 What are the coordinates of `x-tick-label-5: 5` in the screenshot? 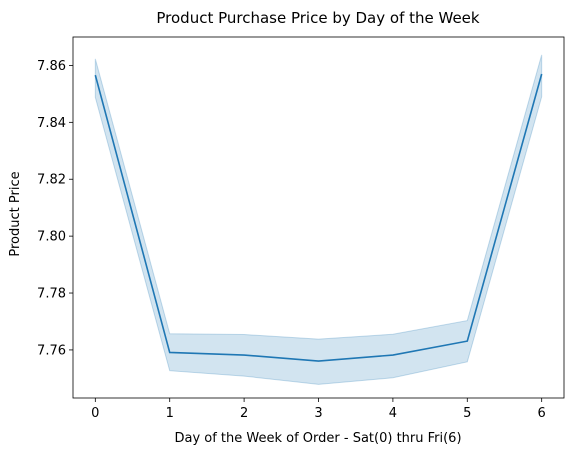 It's located at (467, 413).